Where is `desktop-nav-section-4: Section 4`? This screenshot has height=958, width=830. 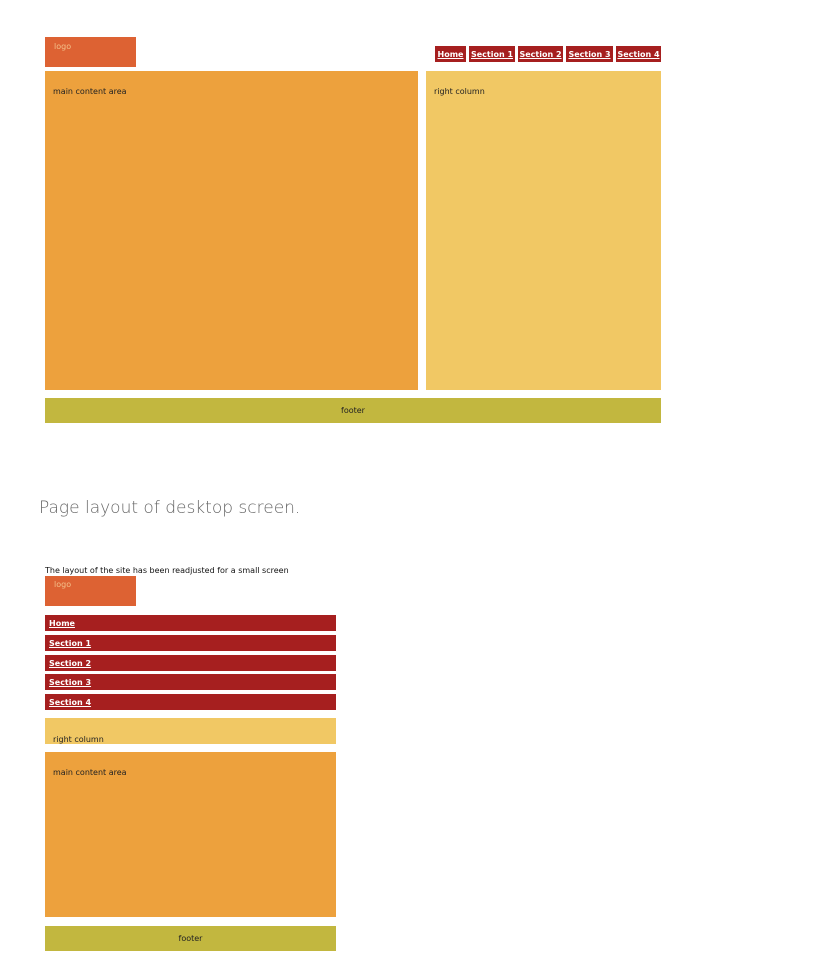 desktop-nav-section-4: Section 4 is located at coordinates (638, 54).